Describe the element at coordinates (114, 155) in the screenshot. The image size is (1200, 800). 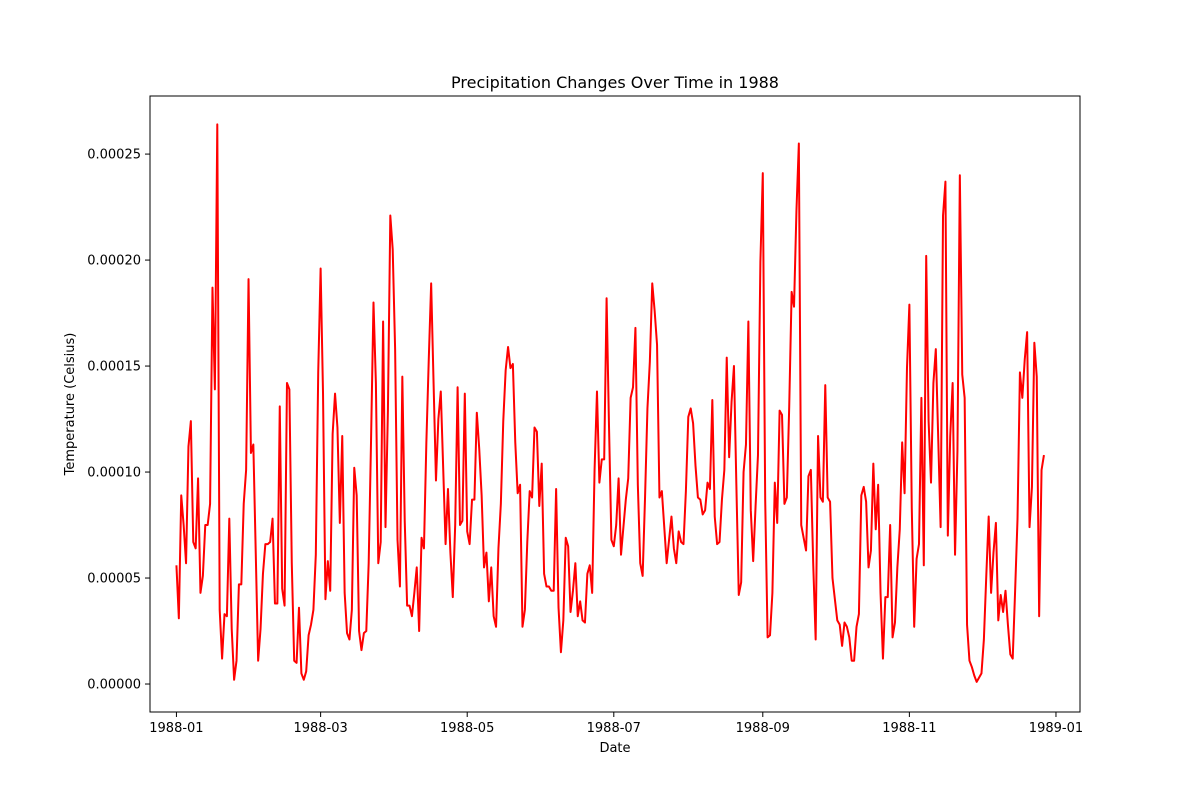
I see `y-tick-label: 0.00025` at that location.